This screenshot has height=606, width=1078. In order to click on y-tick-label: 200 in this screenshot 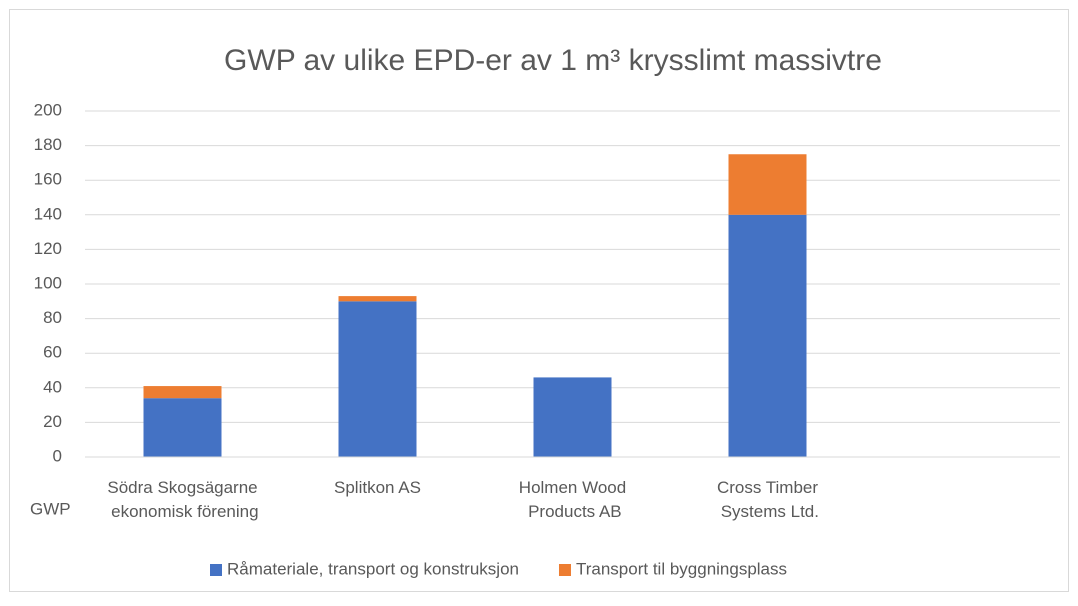, I will do `click(48, 109)`.